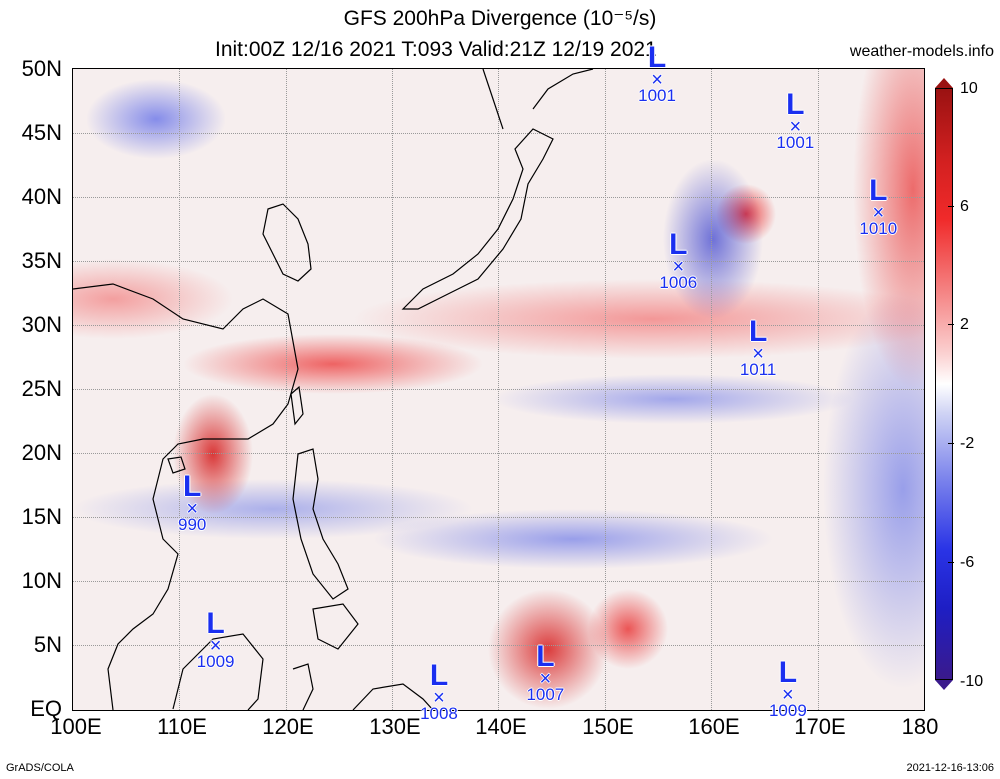 This screenshot has height=779, width=1000. I want to click on low-pressure-marker: L × 990, so click(192, 503).